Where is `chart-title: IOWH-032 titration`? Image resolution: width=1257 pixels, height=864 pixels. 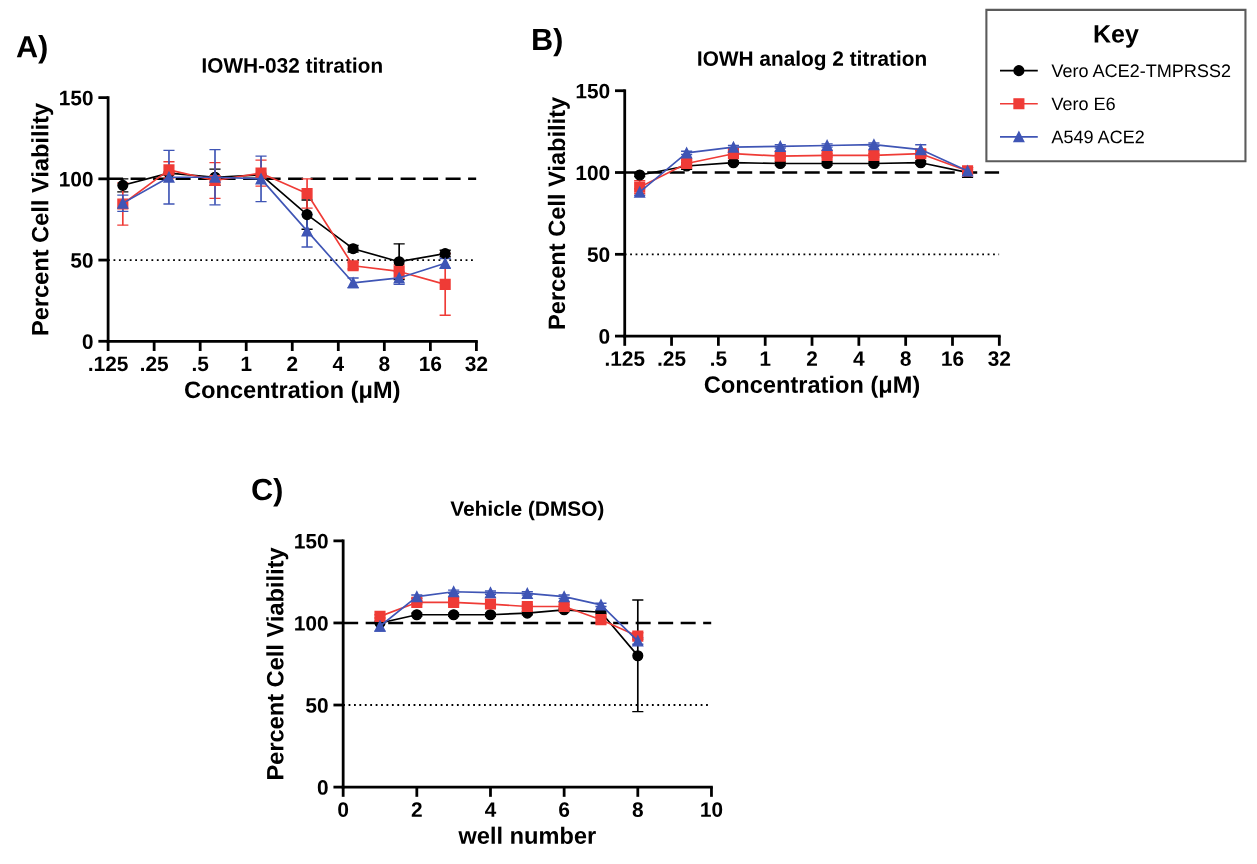 chart-title: IOWH-032 titration is located at coordinates (292, 65).